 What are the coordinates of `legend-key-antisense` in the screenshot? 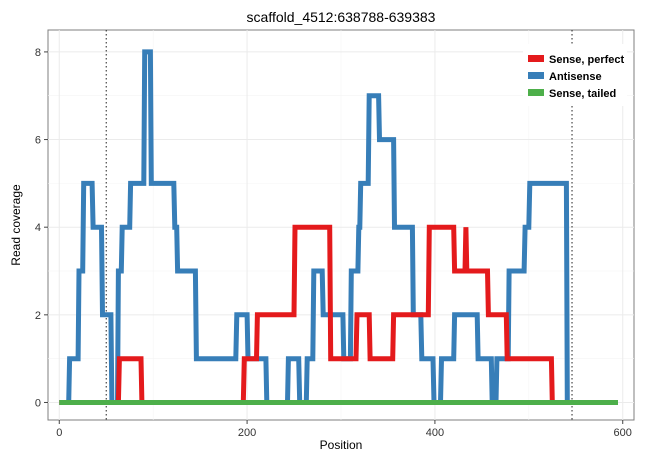 It's located at (536, 75).